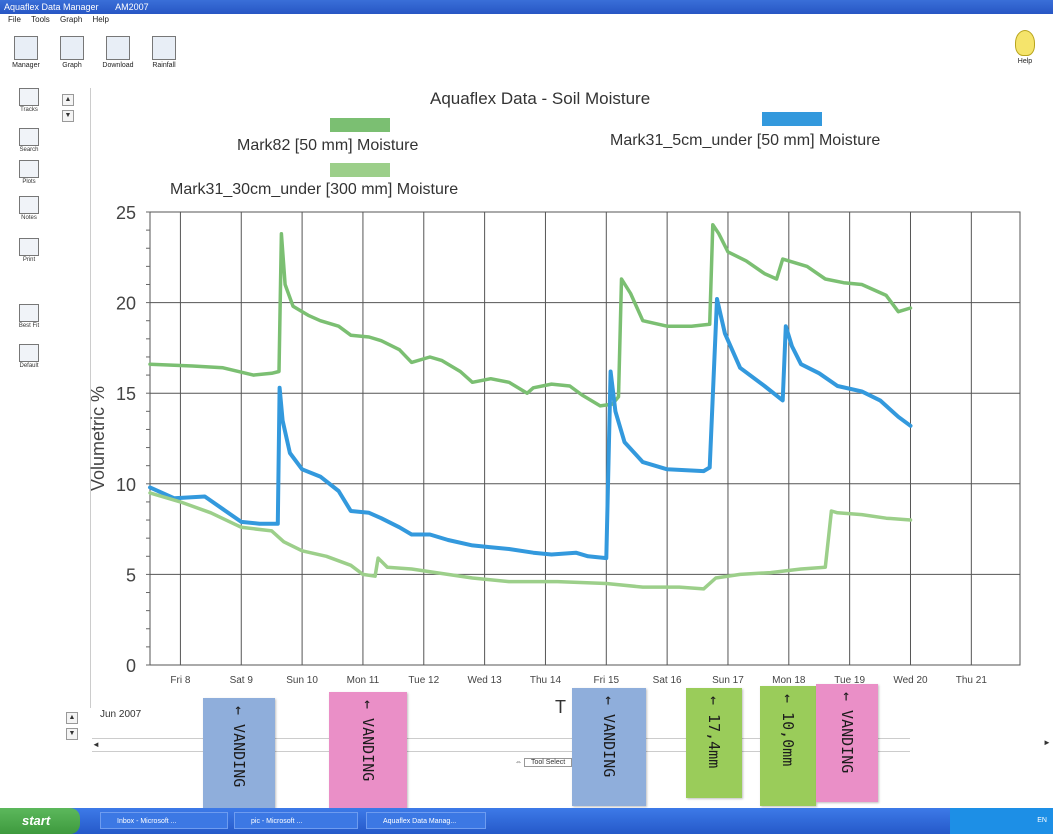 The height and width of the screenshot is (834, 1053). Describe the element at coordinates (526, 7) in the screenshot. I see `window-title-bar: Aquaflex Data Manager AM2007` at that location.